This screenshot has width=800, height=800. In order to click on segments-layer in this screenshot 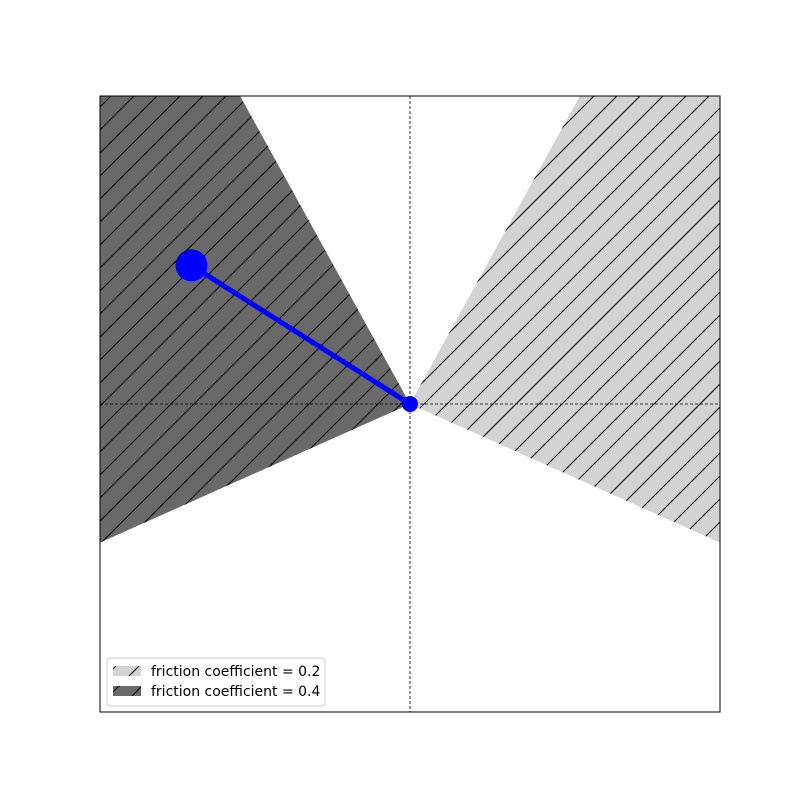, I will do `click(300, 334)`.